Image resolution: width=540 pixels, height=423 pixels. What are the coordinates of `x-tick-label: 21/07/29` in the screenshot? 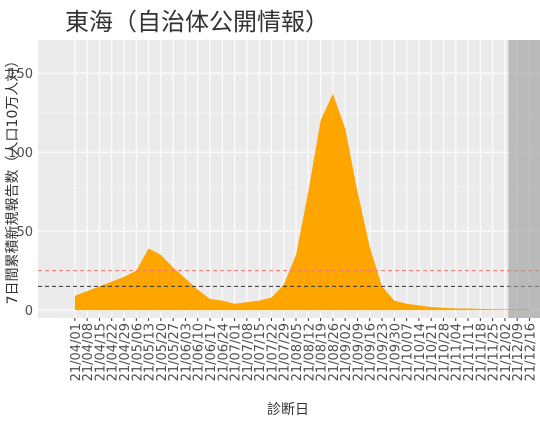 It's located at (285, 352).